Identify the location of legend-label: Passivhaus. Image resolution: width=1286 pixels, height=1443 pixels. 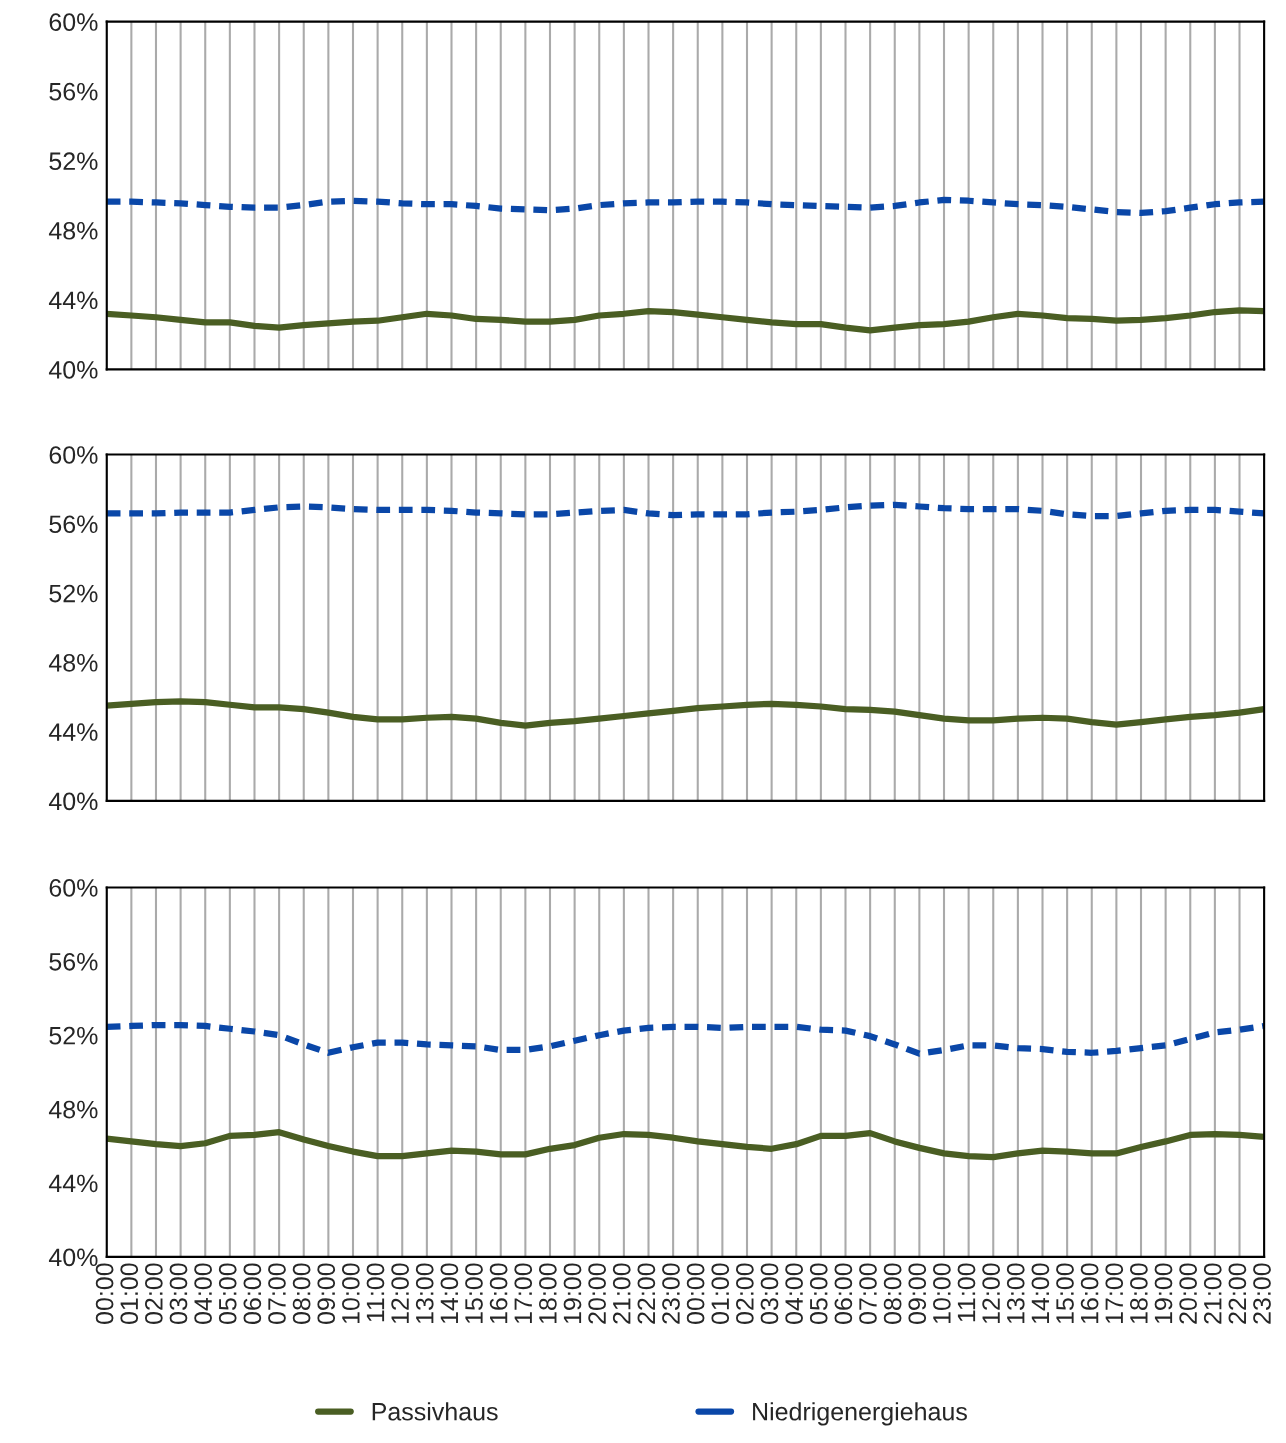
(435, 1411).